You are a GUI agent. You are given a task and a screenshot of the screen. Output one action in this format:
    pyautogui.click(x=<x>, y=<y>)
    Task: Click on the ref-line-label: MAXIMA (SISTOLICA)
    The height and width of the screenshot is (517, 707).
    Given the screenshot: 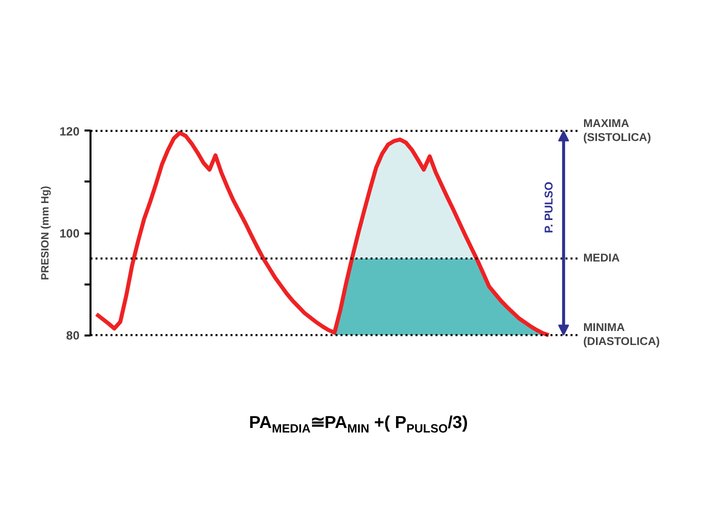 What is the action you would take?
    pyautogui.click(x=617, y=131)
    